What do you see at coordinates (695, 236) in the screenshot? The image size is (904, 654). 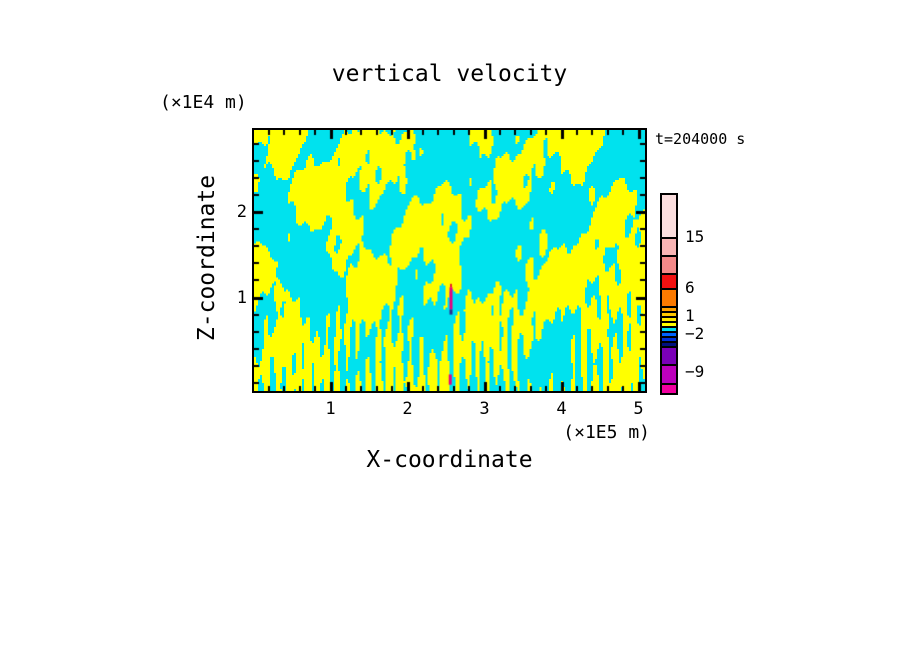 I see `colorbar-tick-label: 15` at bounding box center [695, 236].